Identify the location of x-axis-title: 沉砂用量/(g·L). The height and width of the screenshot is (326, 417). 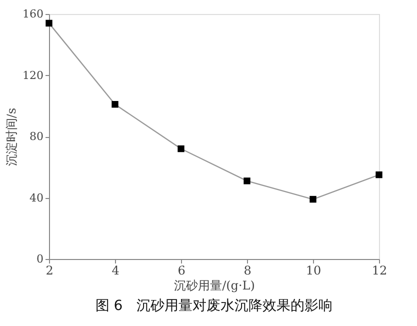
(214, 285).